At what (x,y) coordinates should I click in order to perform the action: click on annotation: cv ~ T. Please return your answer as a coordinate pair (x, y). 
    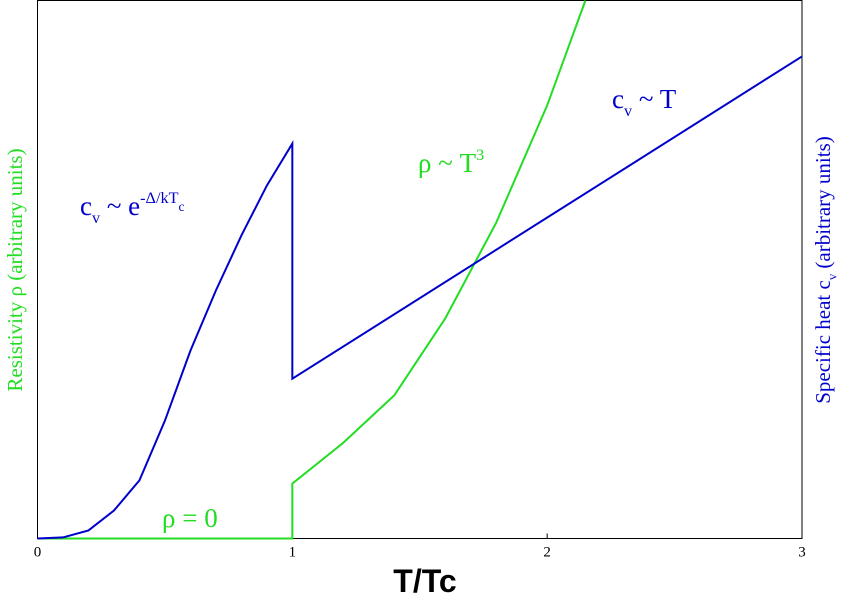
    Looking at the image, I should click on (644, 102).